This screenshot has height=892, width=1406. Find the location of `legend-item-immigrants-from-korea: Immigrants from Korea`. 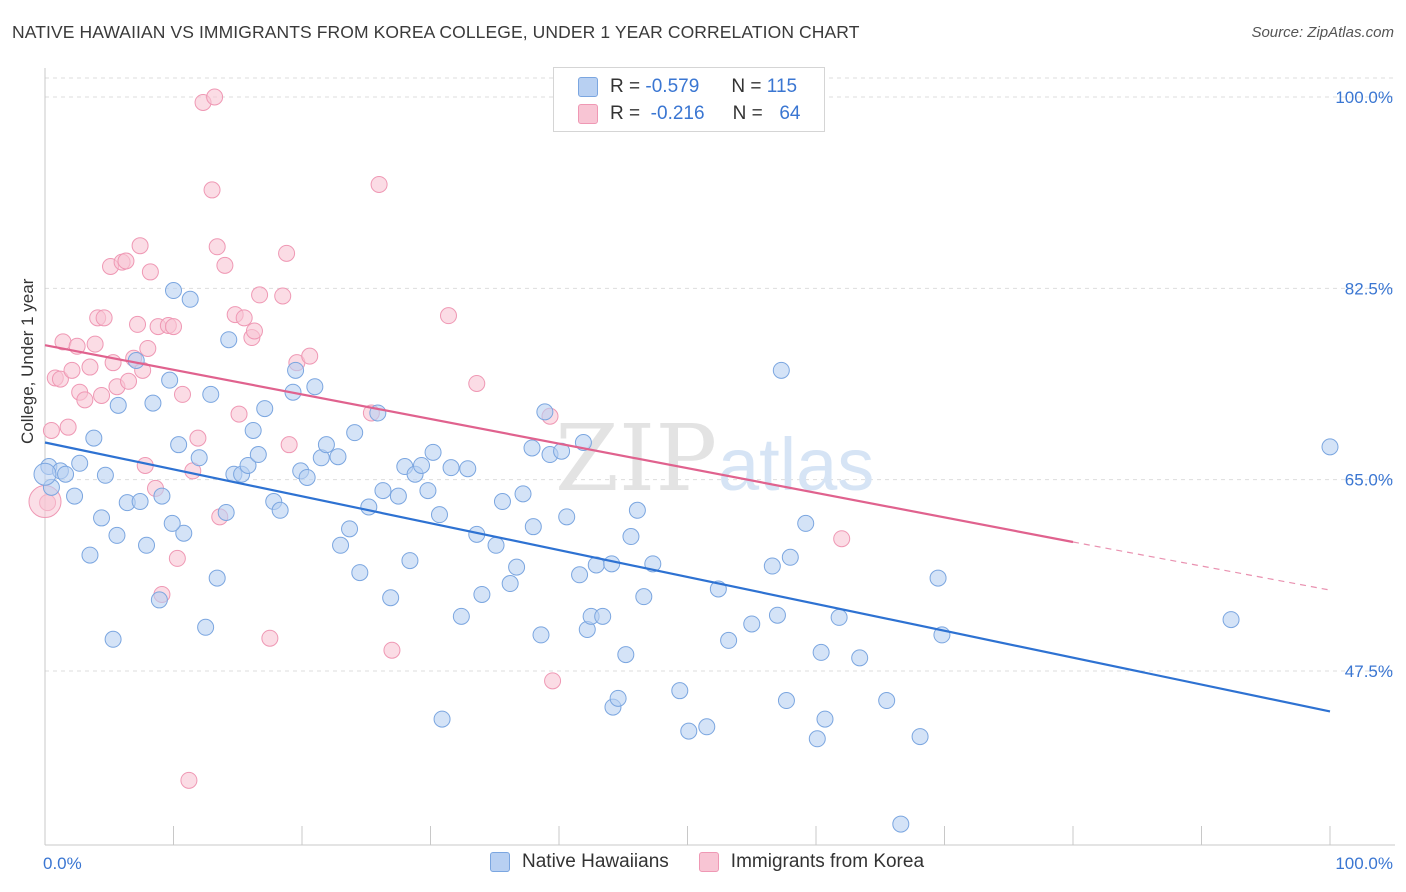

legend-item-immigrants-from-korea: Immigrants from Korea is located at coordinates (811, 862).